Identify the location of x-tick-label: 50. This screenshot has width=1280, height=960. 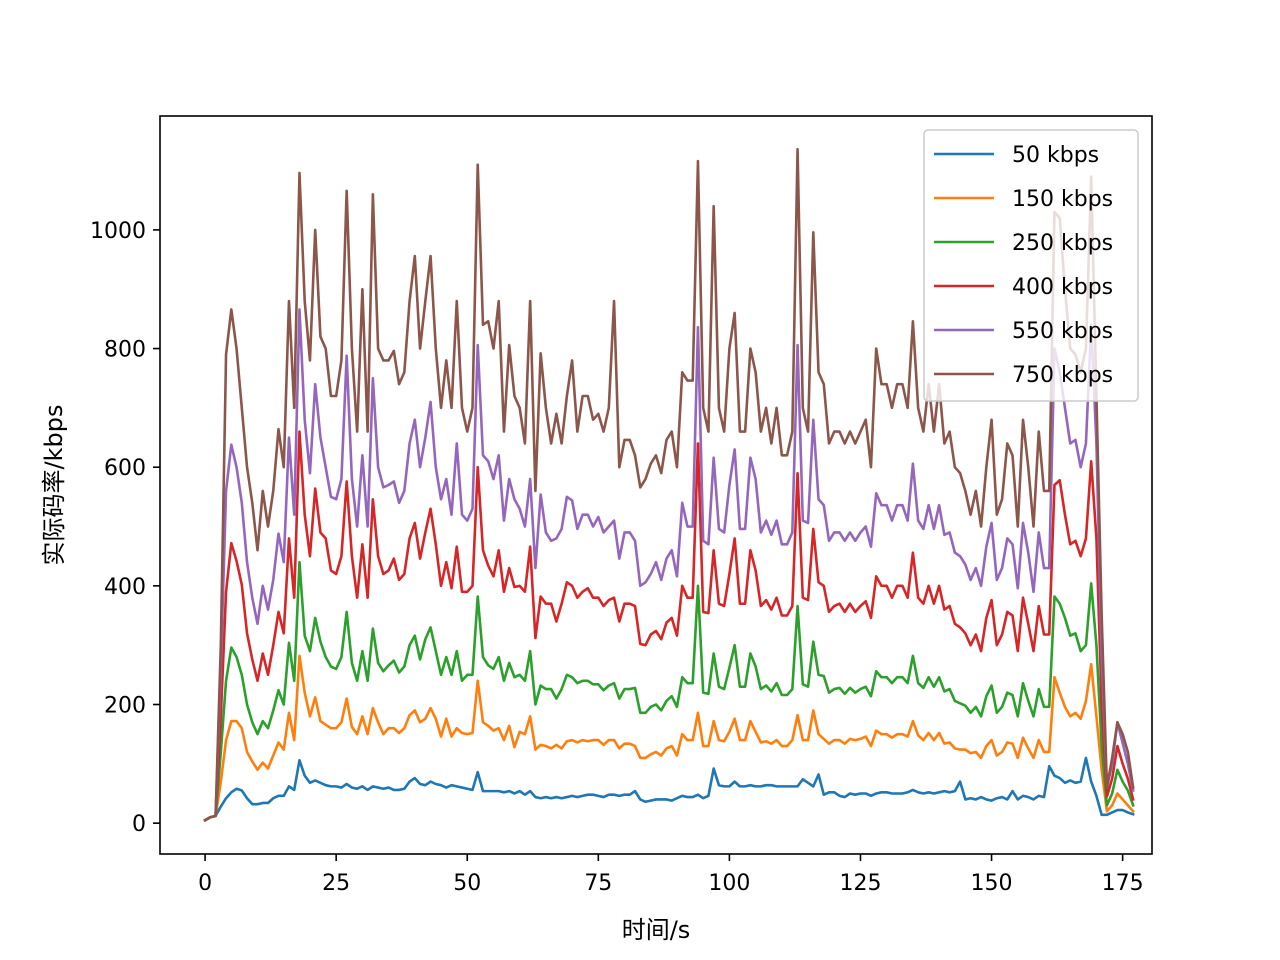
(467, 883).